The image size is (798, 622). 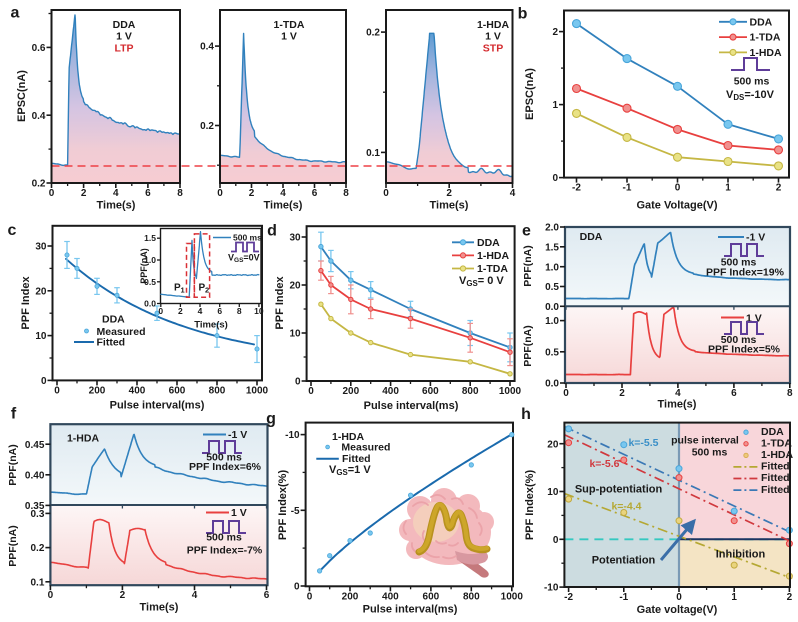 I want to click on svg-text: 800, so click(x=470, y=391).